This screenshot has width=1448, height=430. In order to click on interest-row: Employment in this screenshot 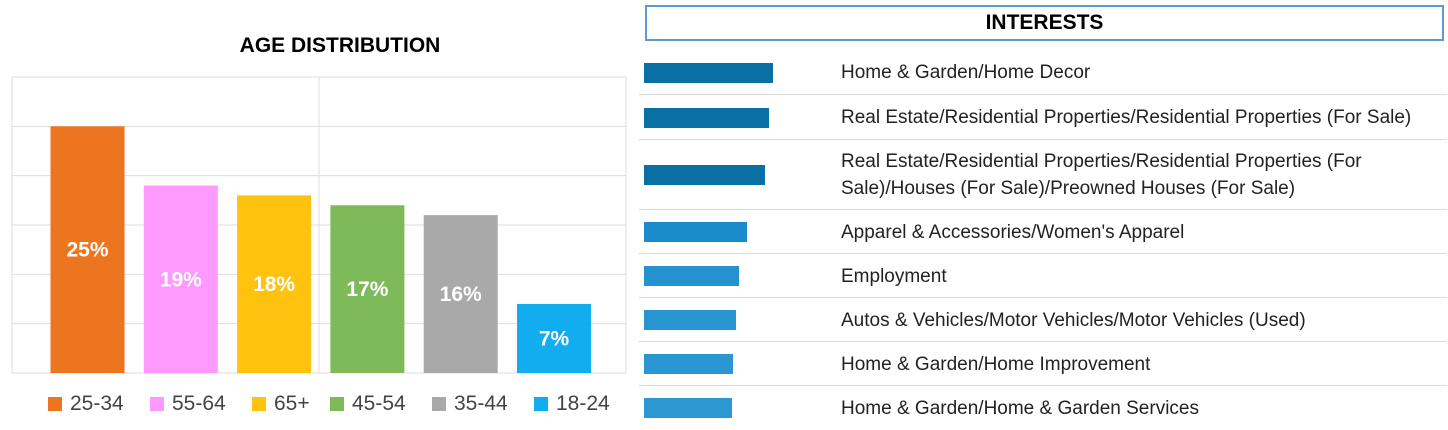, I will do `click(1043, 276)`.